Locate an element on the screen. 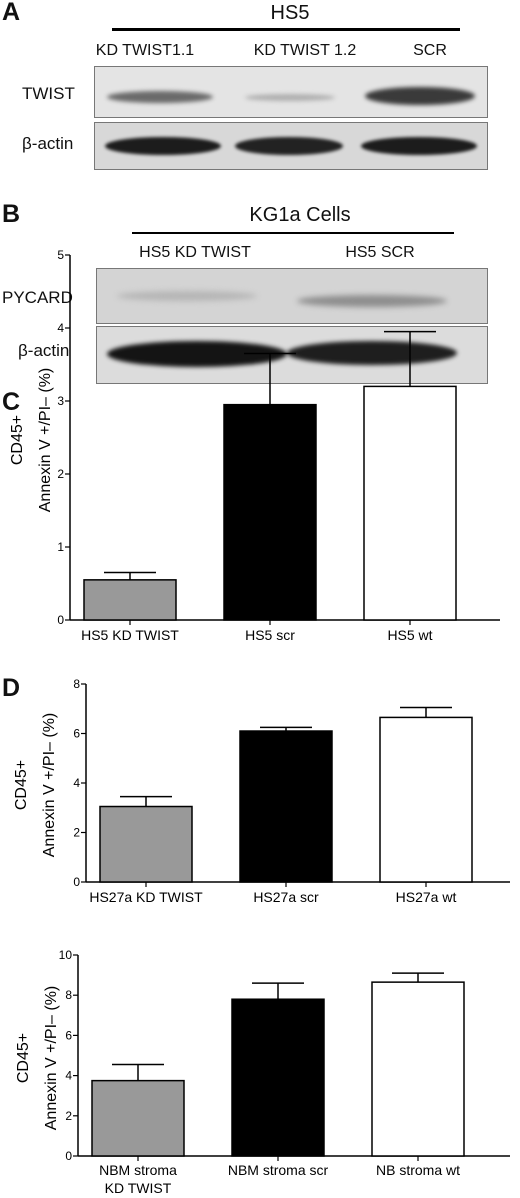 This screenshot has width=520, height=1198. panel-b-header-line is located at coordinates (293, 233).